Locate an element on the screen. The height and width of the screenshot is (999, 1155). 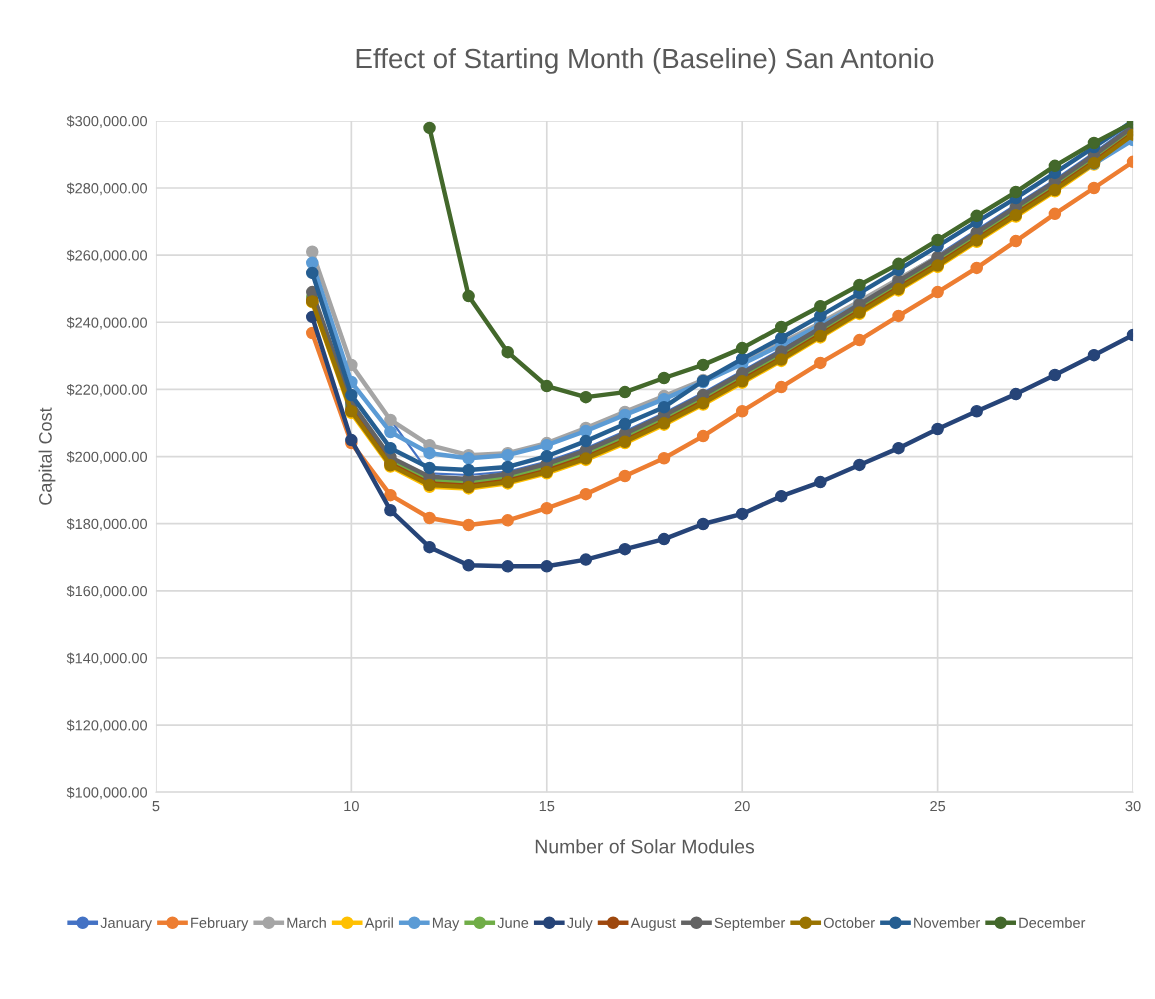
legend-label: March is located at coordinates (306, 922).